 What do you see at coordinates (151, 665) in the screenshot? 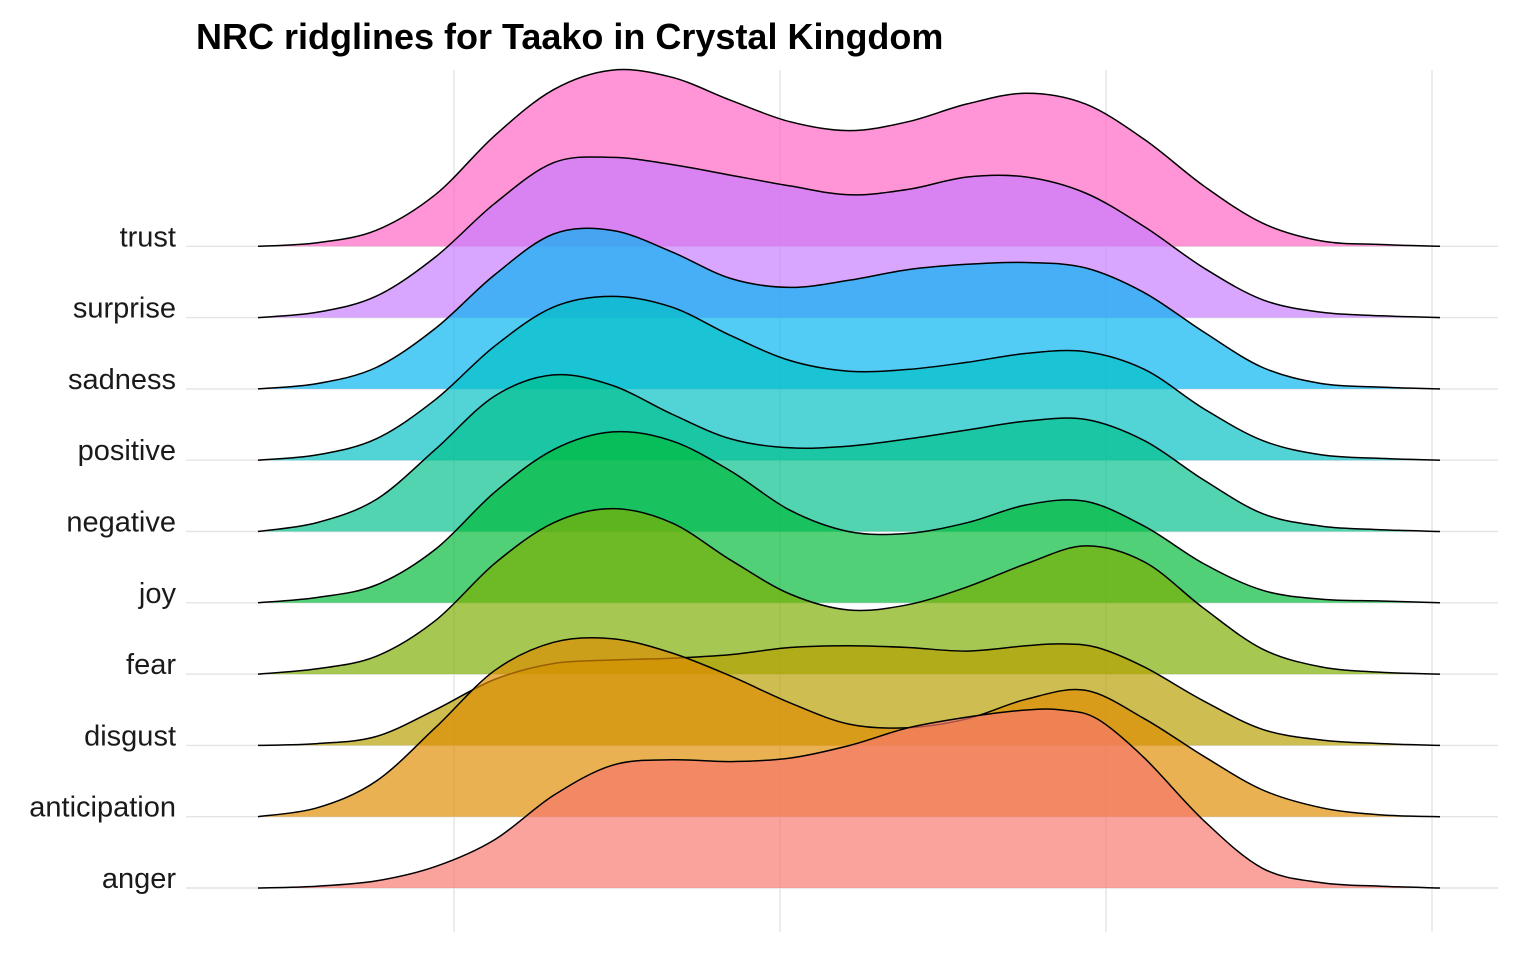
I see `category-label-fear: fear` at bounding box center [151, 665].